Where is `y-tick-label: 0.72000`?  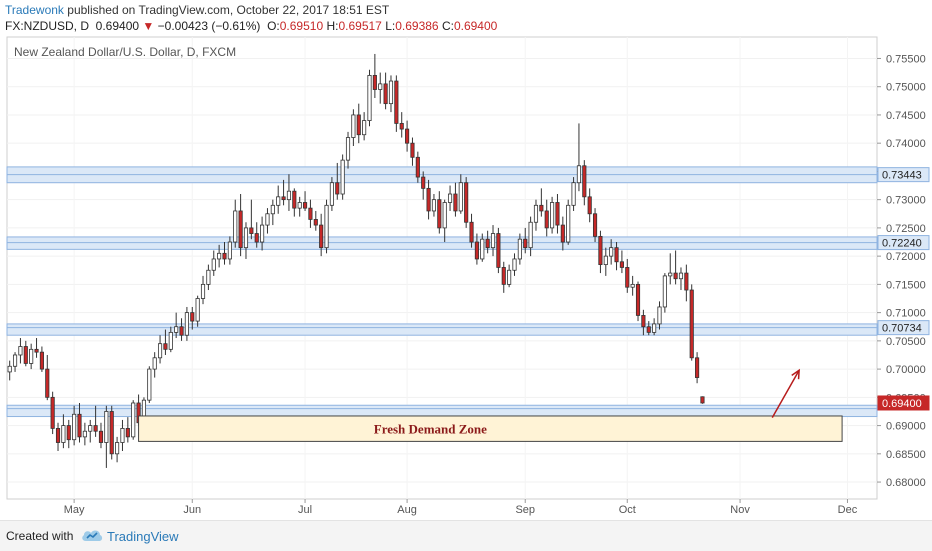
y-tick-label: 0.72000 is located at coordinates (906, 257).